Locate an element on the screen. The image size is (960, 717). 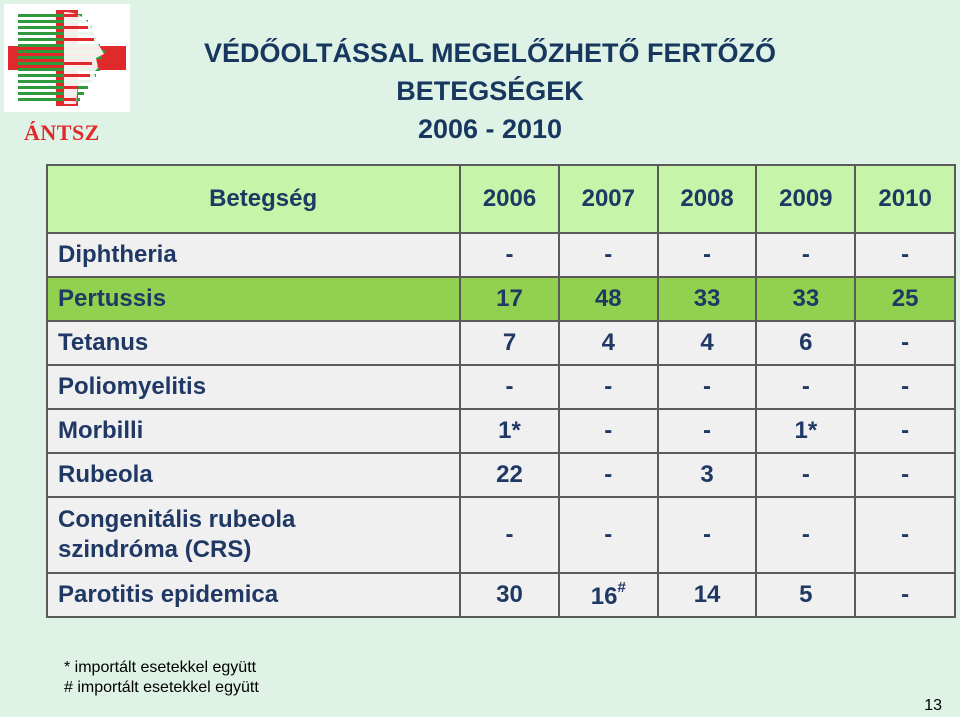
logo-emblem-icon is located at coordinates (67, 58).